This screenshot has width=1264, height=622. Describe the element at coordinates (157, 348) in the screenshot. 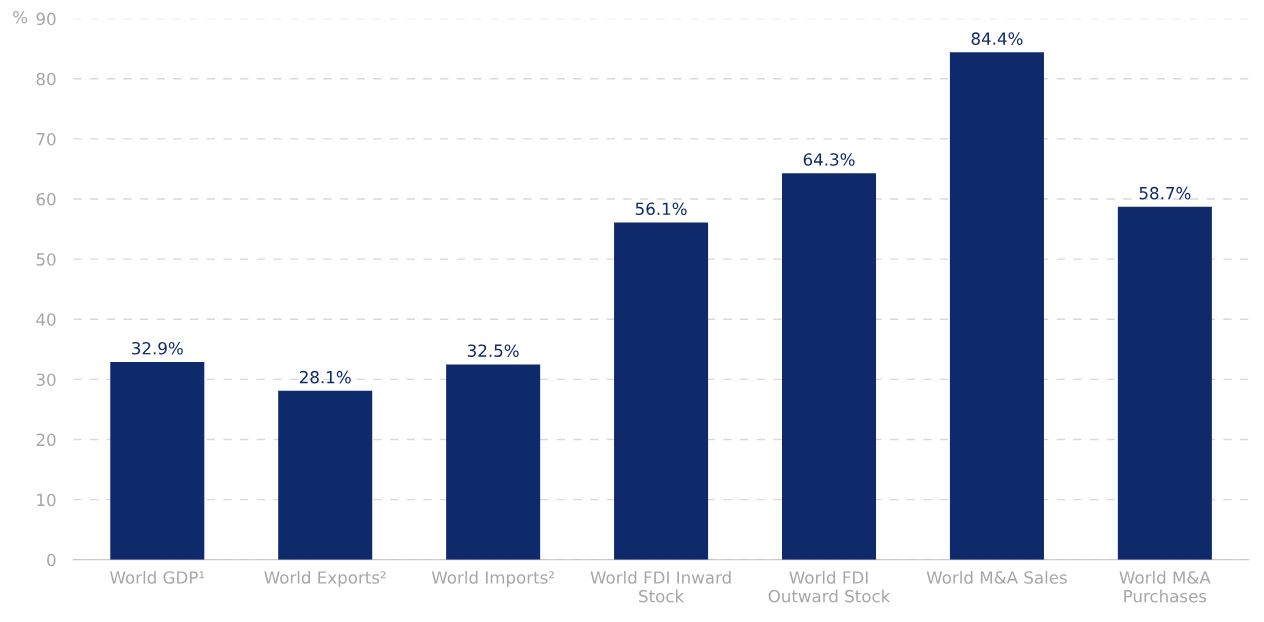

I see `data-label: 32.9%` at that location.